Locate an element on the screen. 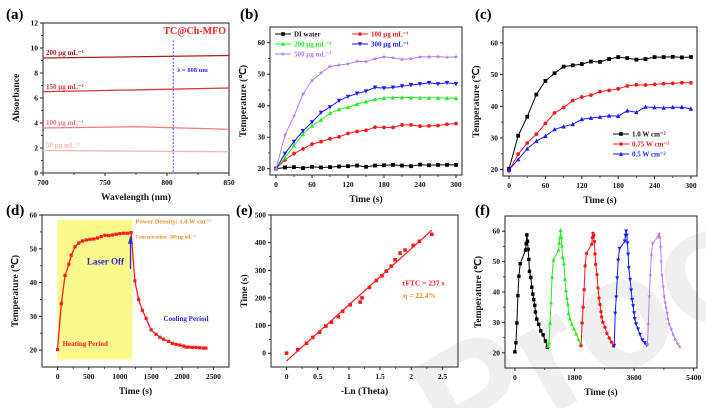  x-axis-label: Time (s) is located at coordinates (365, 199).